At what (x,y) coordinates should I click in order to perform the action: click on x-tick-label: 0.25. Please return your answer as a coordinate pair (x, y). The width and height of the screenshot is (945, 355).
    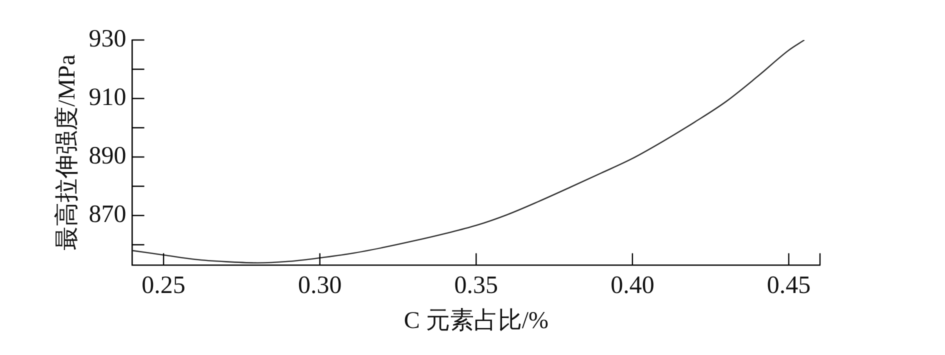
    Looking at the image, I should click on (164, 285).